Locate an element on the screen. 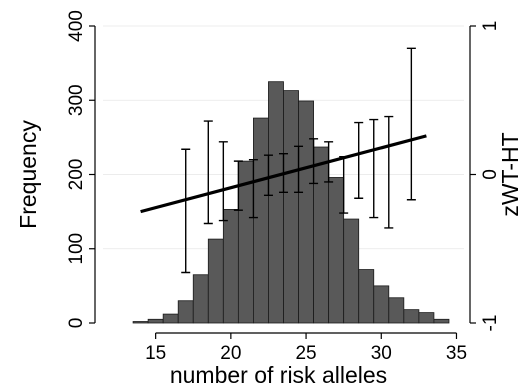 The width and height of the screenshot is (528, 386). y-tick-label-300: 300 is located at coordinates (76, 100).